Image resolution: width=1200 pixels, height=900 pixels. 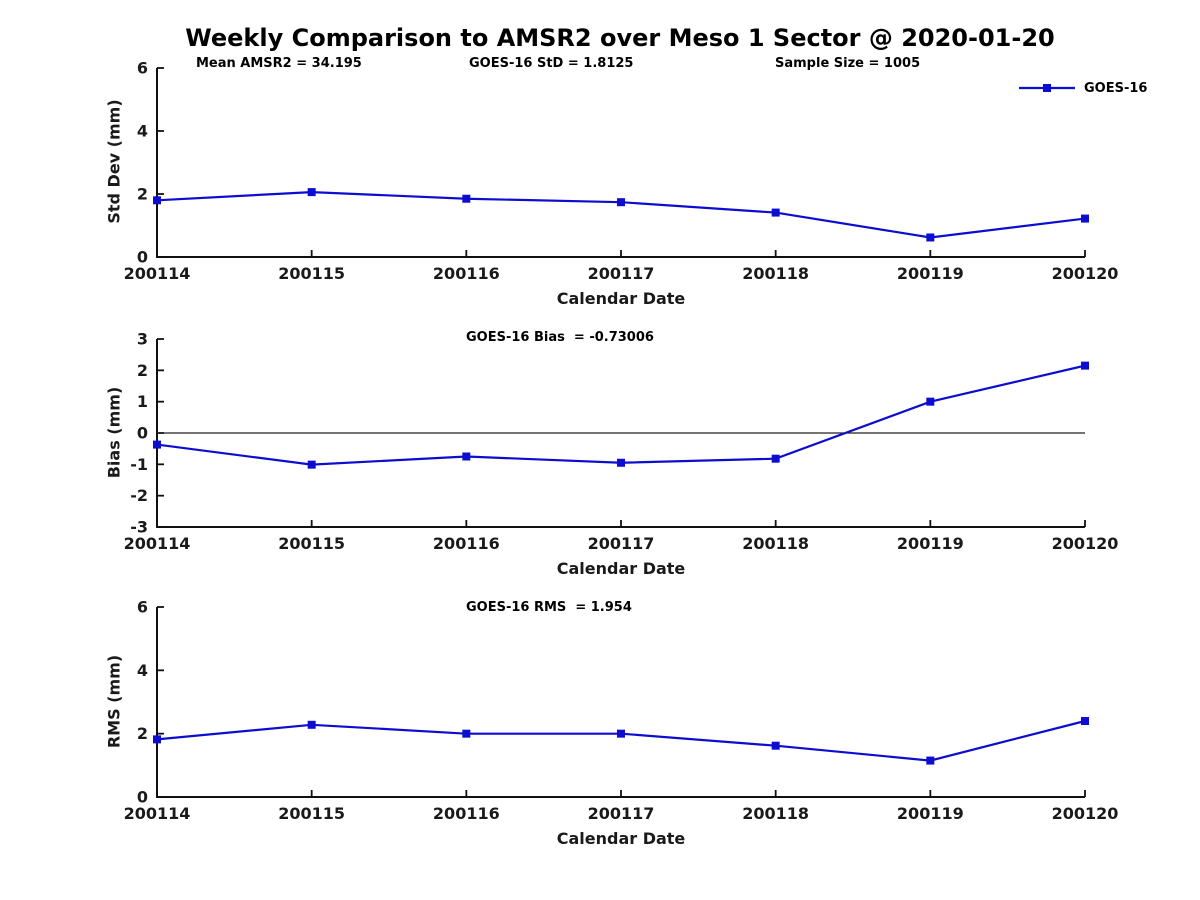 I want to click on xlabel-bias: Calendar Date, so click(x=621, y=568).